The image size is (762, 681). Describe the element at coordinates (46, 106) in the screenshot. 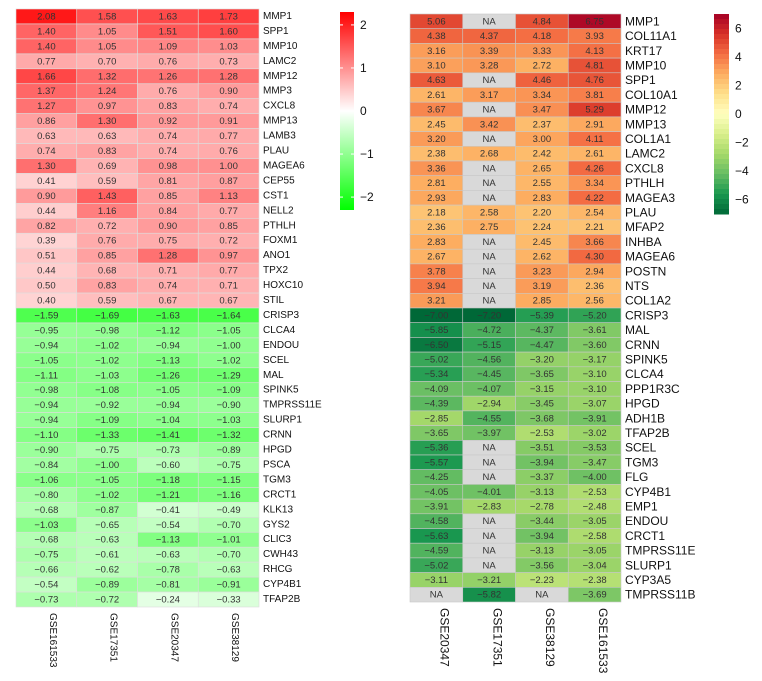

I see `cell-value-label: 1.27` at that location.